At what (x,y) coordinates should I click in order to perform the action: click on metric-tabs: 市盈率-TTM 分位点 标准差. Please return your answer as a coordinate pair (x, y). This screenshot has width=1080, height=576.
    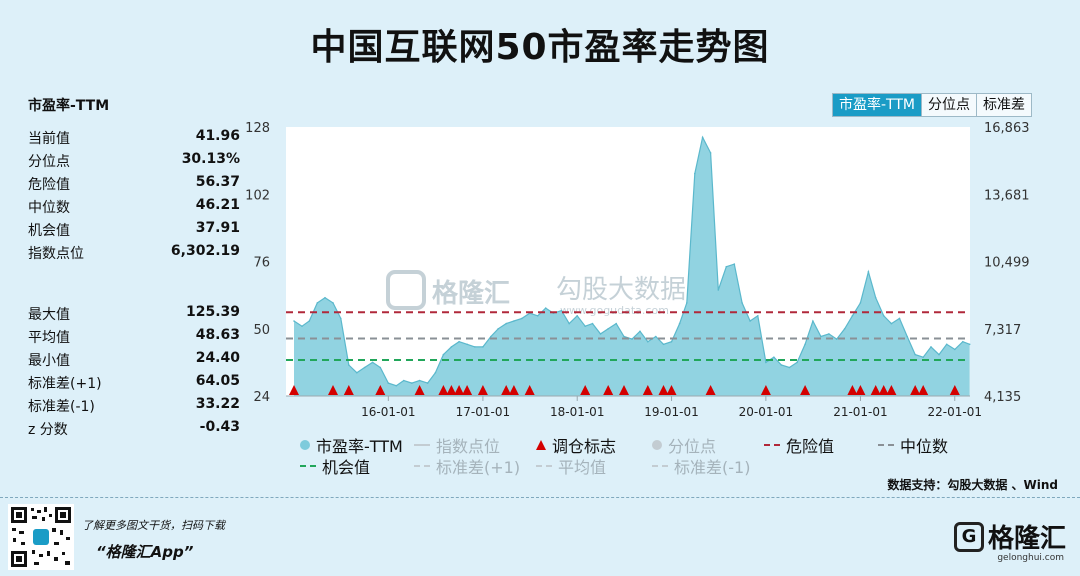
    Looking at the image, I should click on (932, 105).